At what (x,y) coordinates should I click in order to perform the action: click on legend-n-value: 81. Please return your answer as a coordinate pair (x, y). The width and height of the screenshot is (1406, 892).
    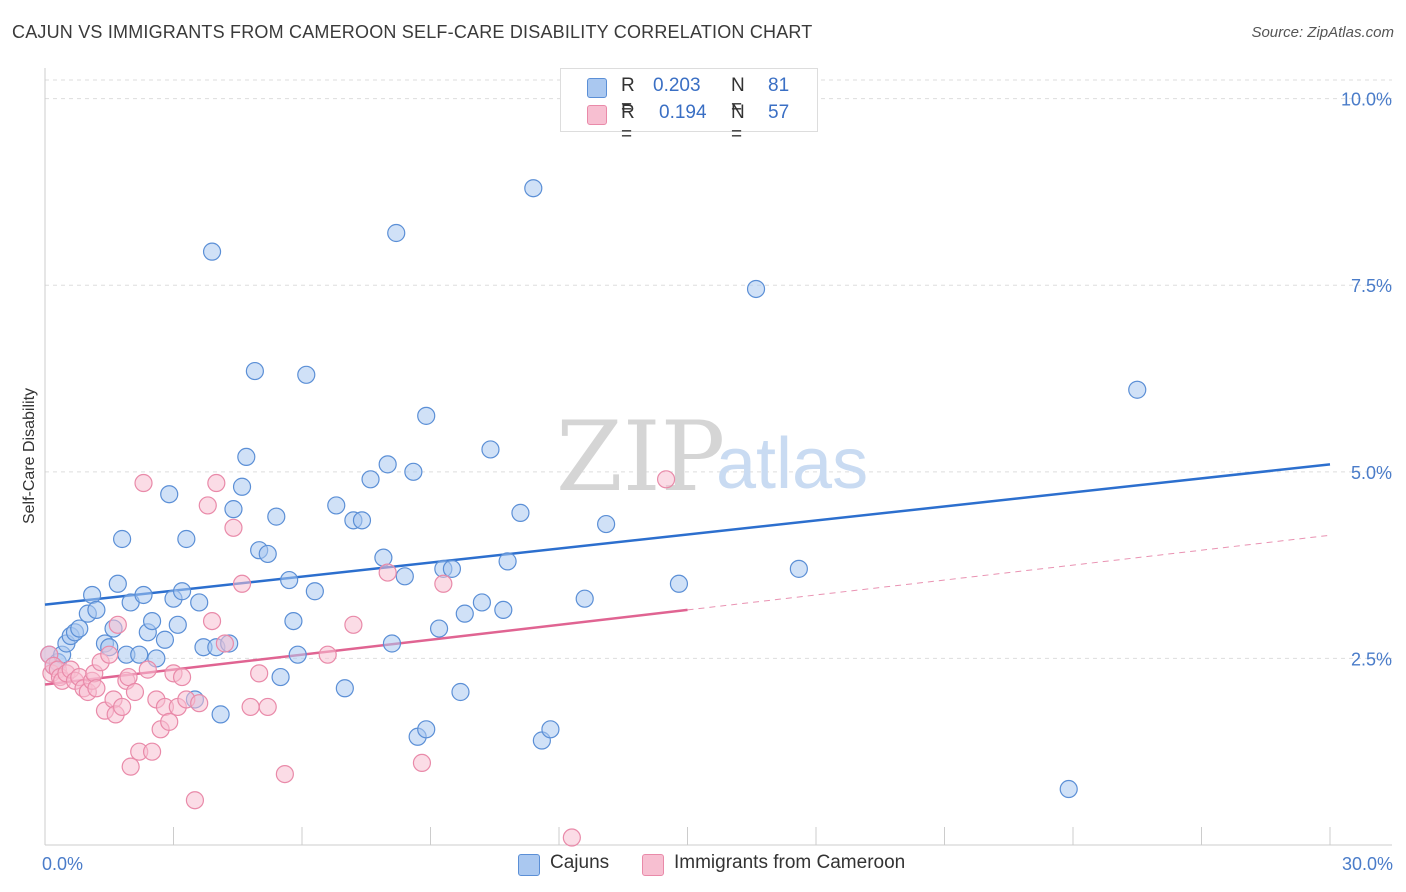
    Looking at the image, I should click on (779, 85).